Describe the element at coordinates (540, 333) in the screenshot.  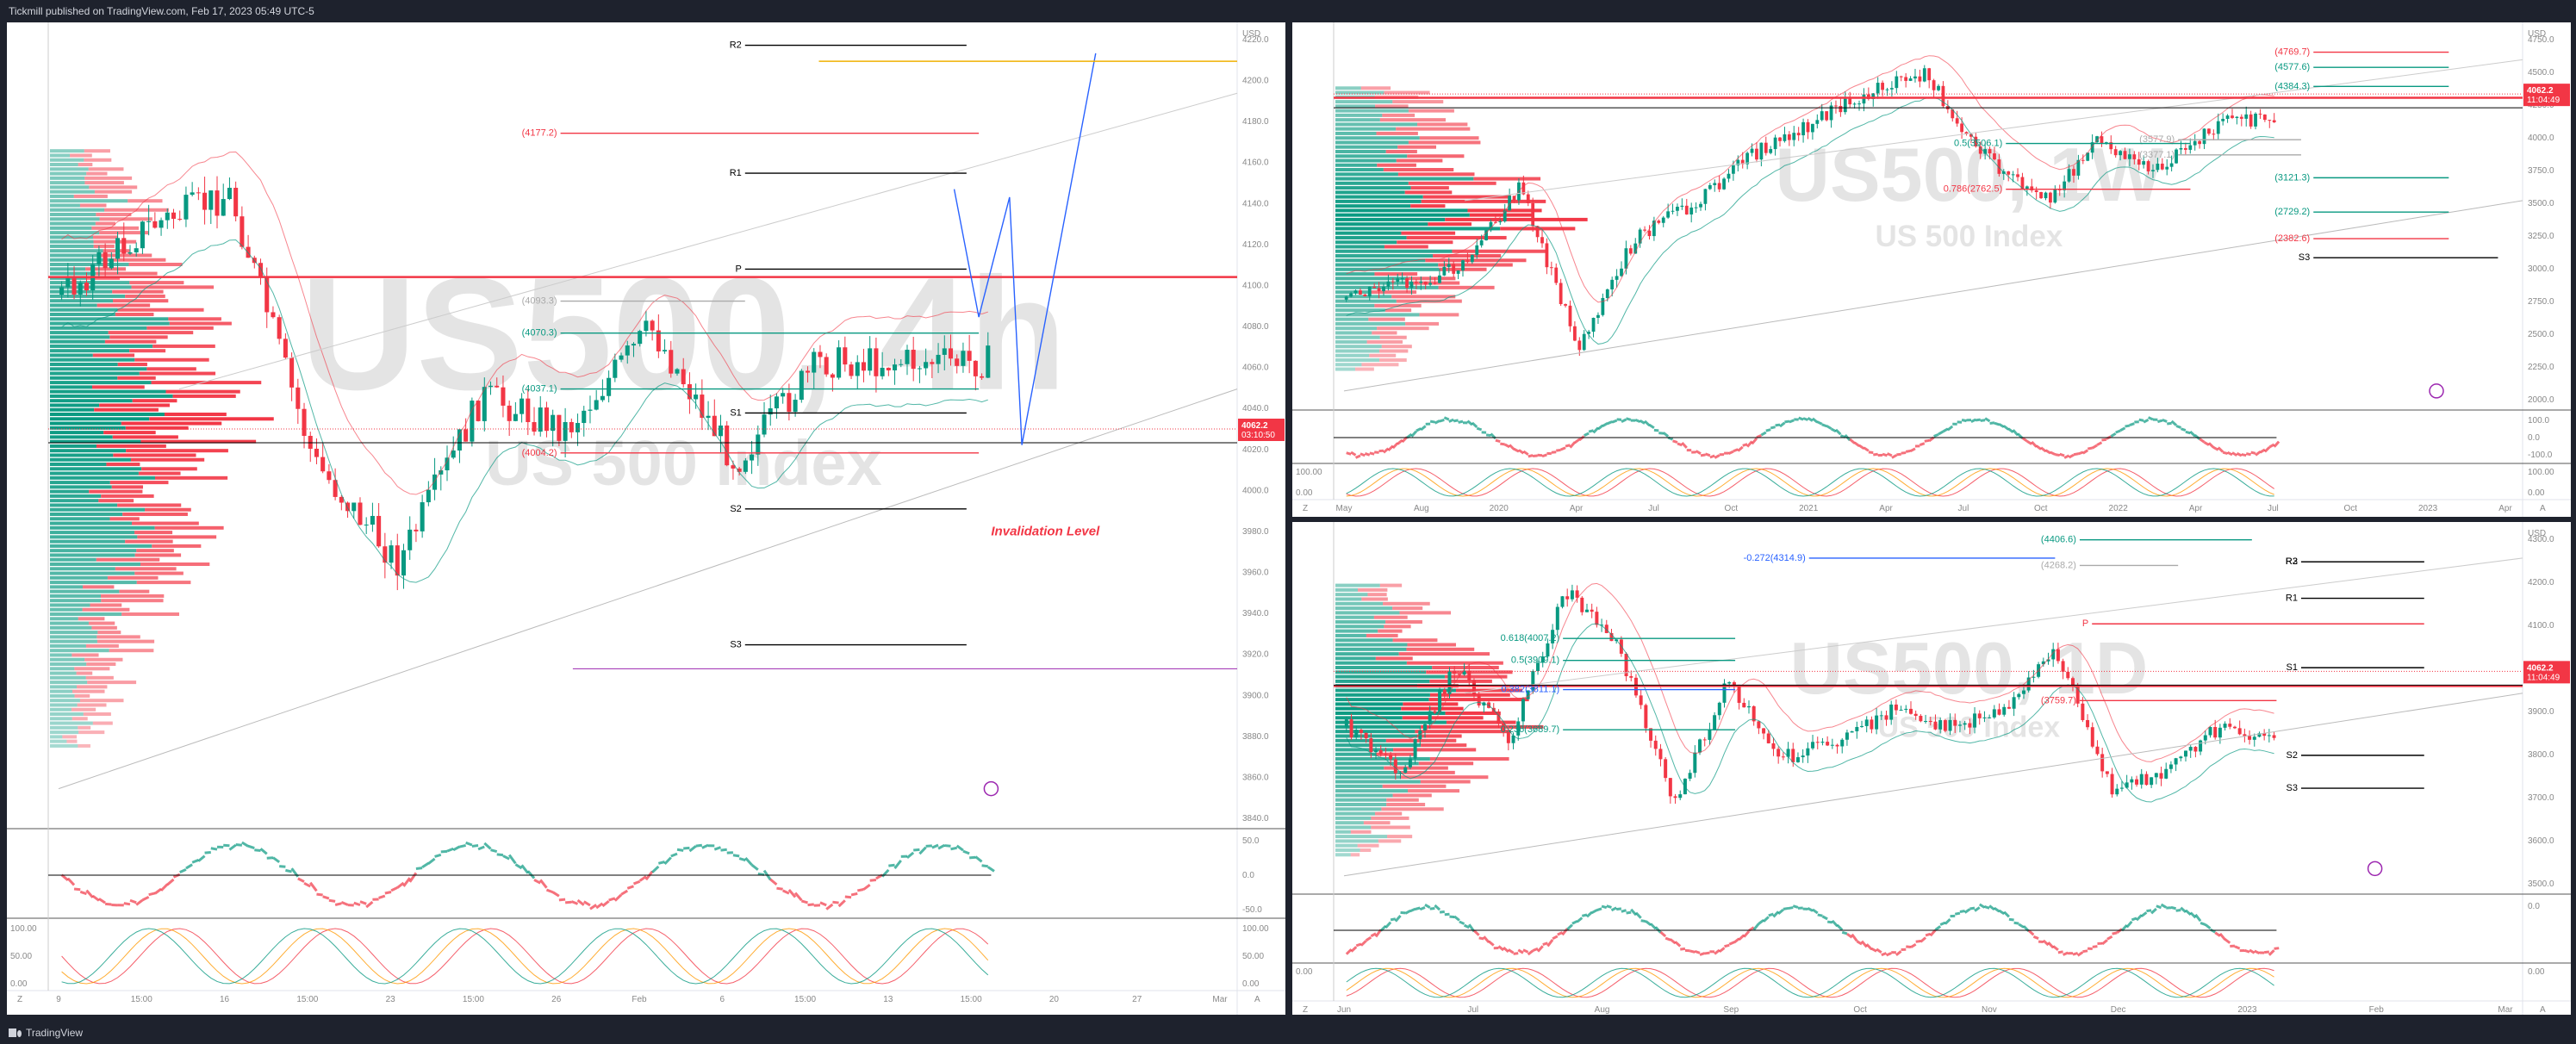
I see `level-label: (4070.3)` at that location.